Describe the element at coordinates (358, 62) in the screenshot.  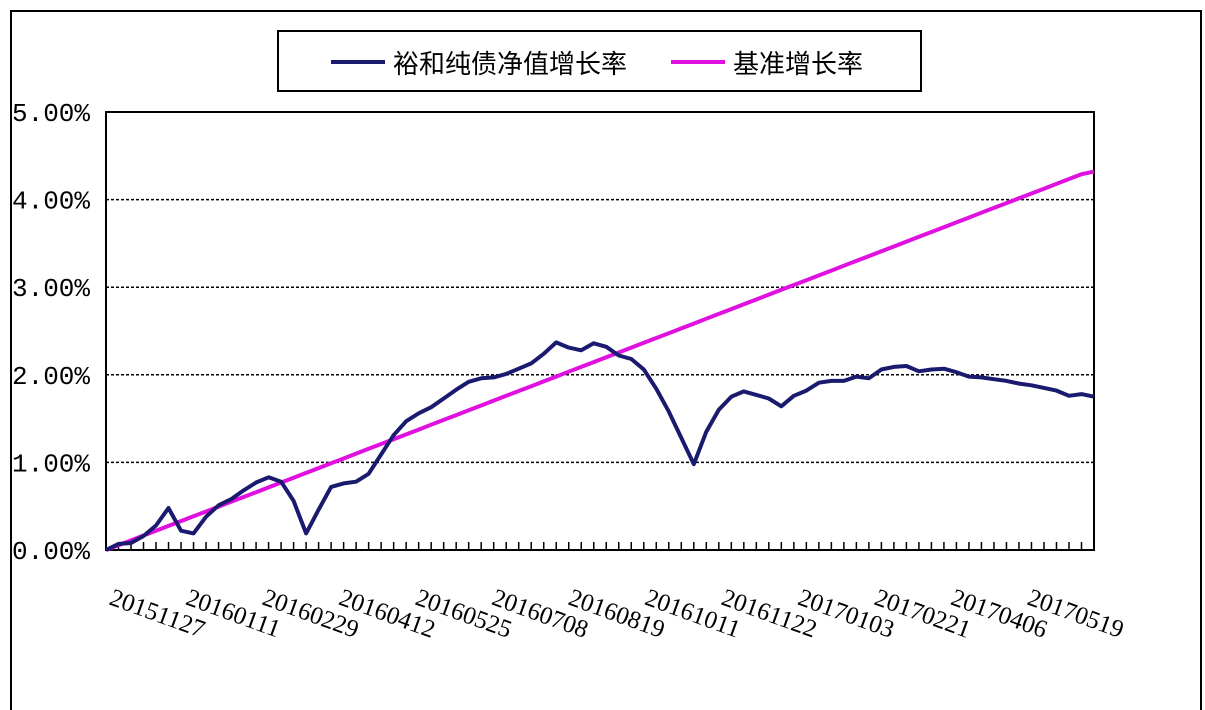
I see `legend-swatch-nav` at that location.